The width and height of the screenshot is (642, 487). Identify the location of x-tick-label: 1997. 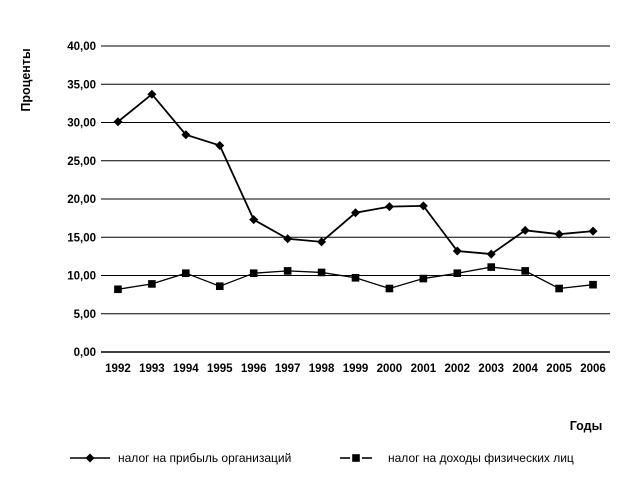
(288, 369).